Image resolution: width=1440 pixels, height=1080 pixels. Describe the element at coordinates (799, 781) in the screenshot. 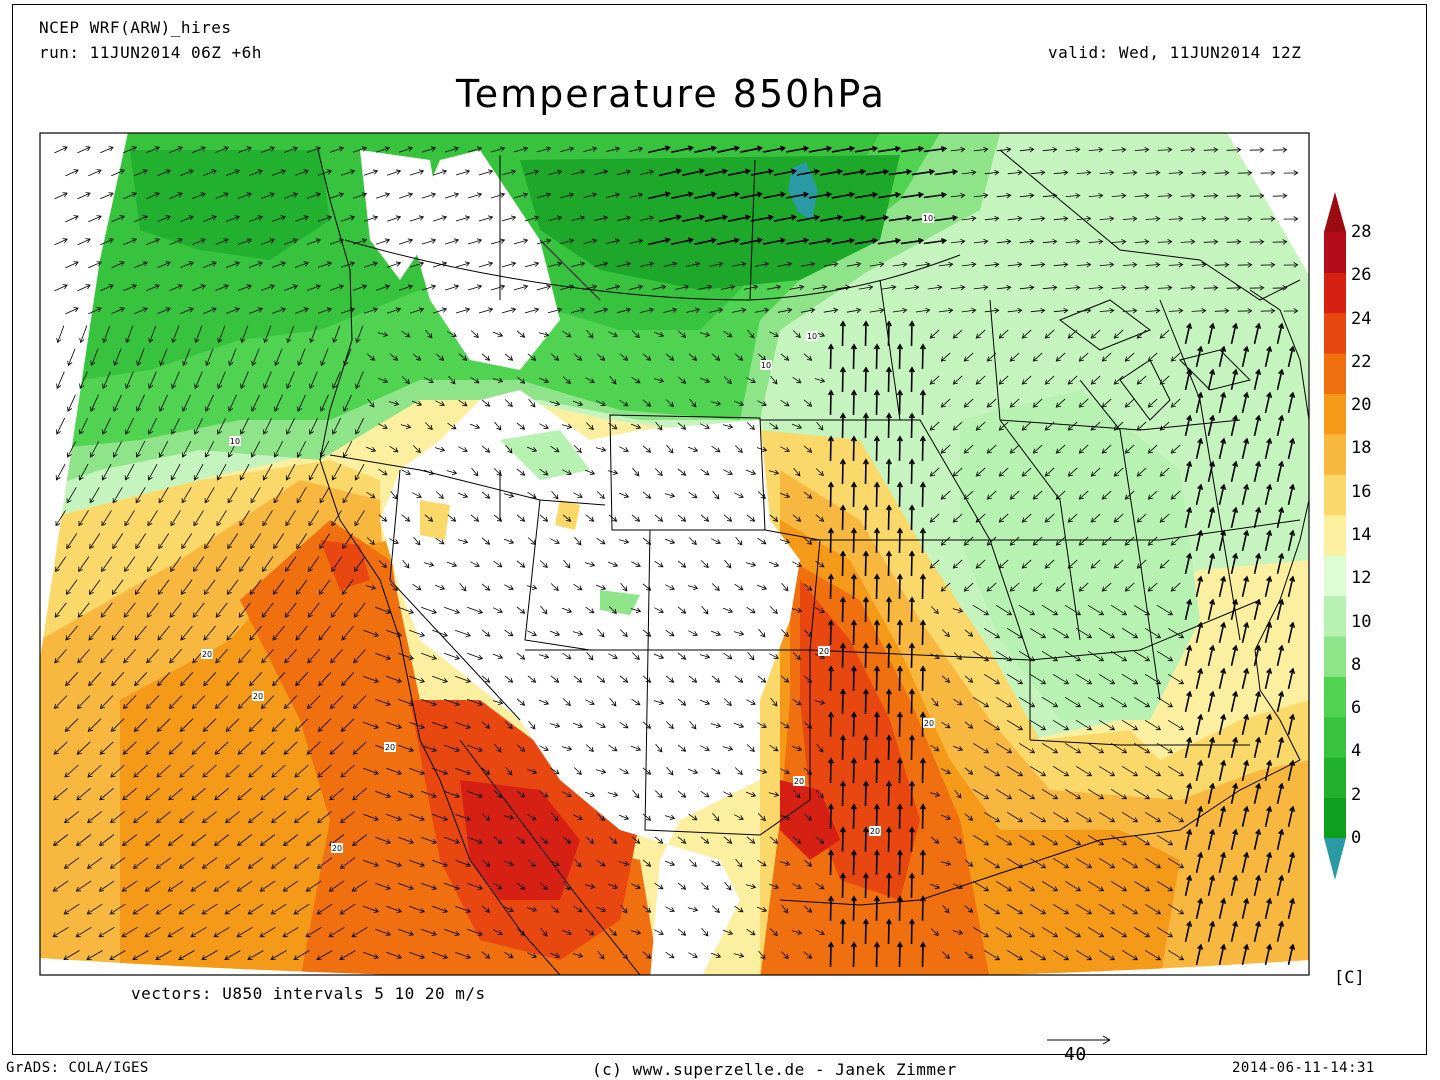

I see `svg-text: 20` at that location.